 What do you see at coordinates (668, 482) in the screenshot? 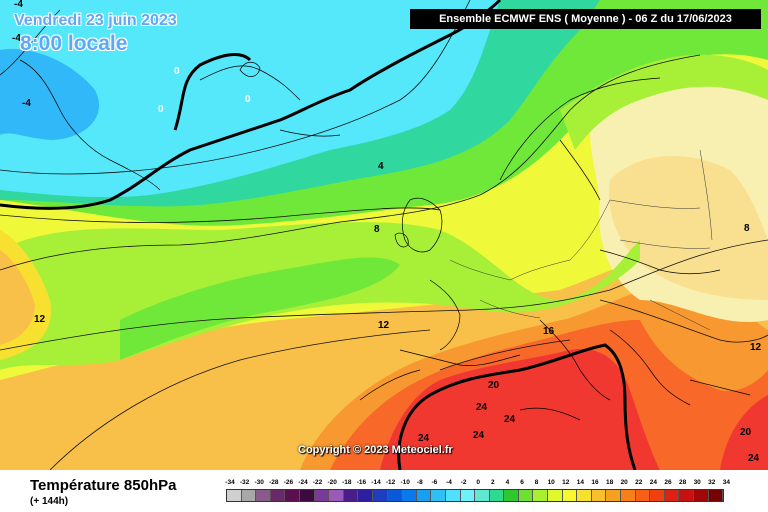
I see `scale-tick-label: 26` at bounding box center [668, 482].